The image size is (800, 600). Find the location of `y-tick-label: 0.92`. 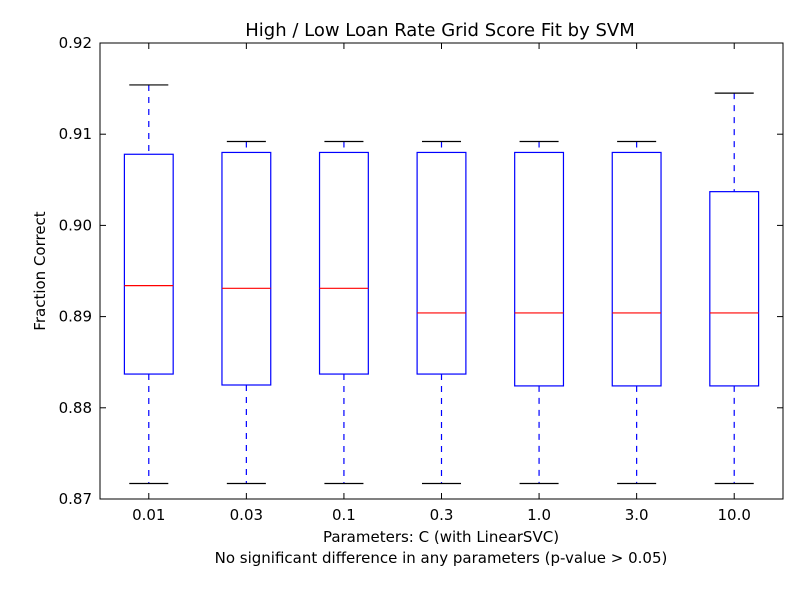

y-tick-label: 0.92 is located at coordinates (75, 43).